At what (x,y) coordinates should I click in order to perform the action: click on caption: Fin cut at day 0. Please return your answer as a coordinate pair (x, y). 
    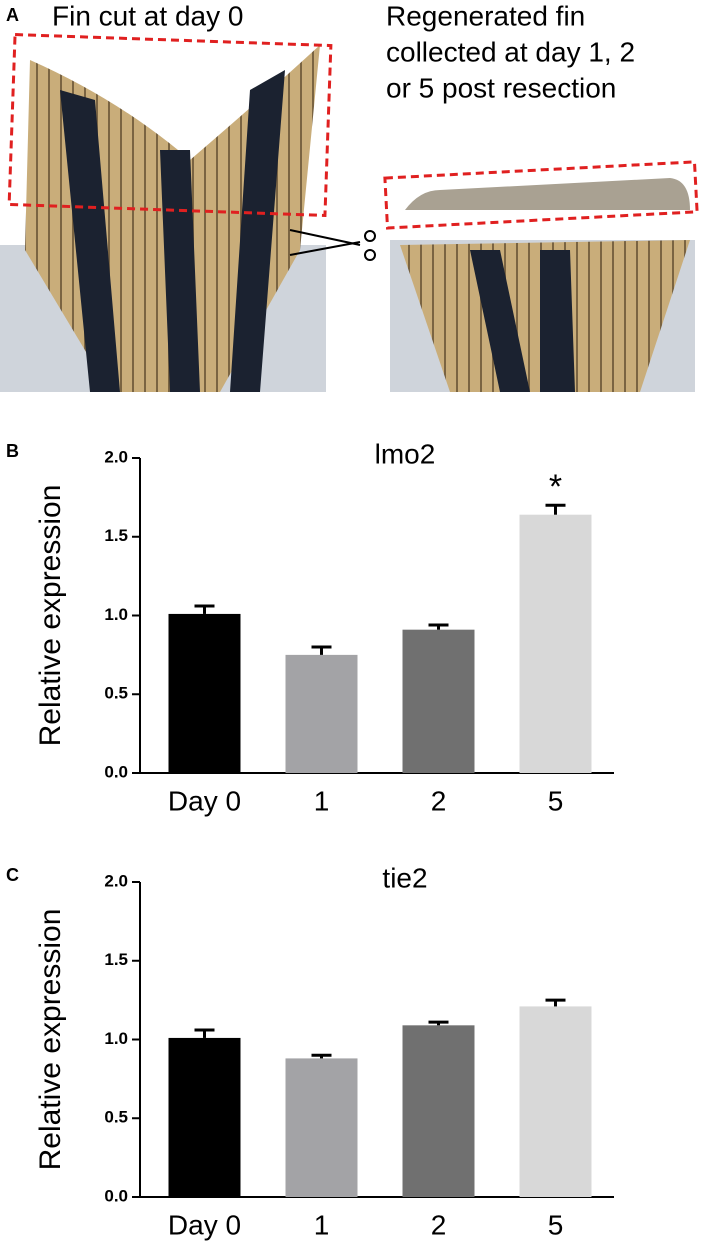
    Looking at the image, I should click on (147, 15).